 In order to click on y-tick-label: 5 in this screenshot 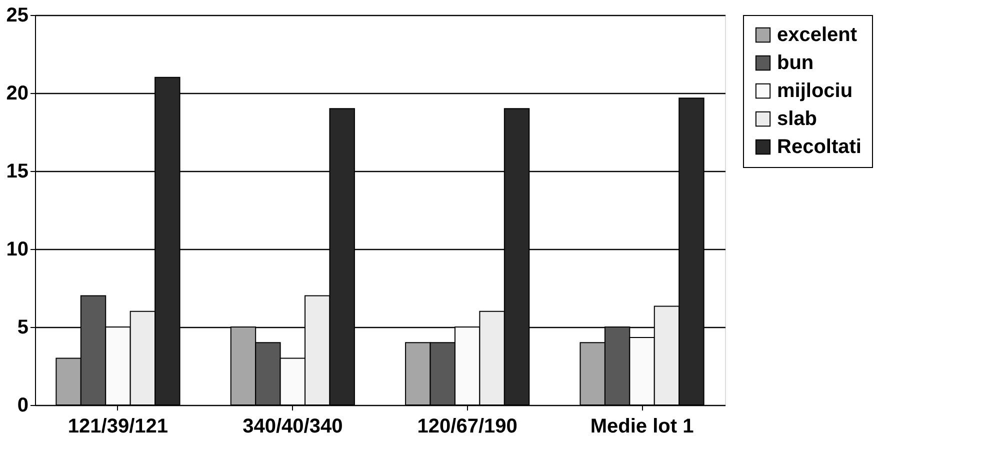, I will do `click(22, 327)`.